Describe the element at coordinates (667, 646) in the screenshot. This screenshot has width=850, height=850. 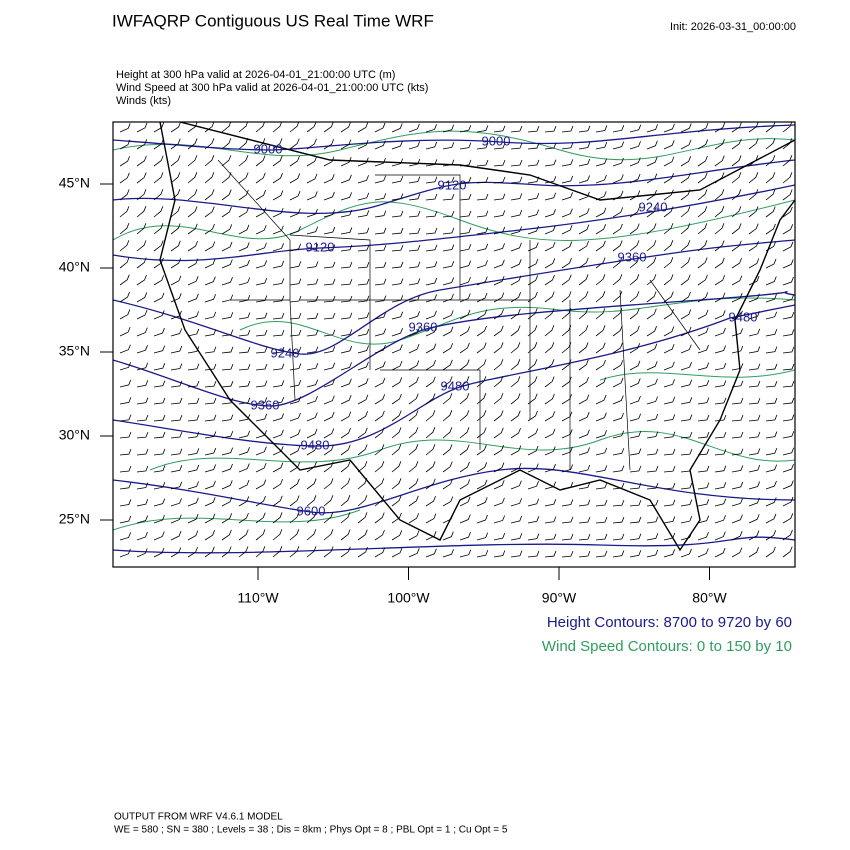
I see `legend-wind: Wind Speed Contours: 0 to 150 by 10` at that location.